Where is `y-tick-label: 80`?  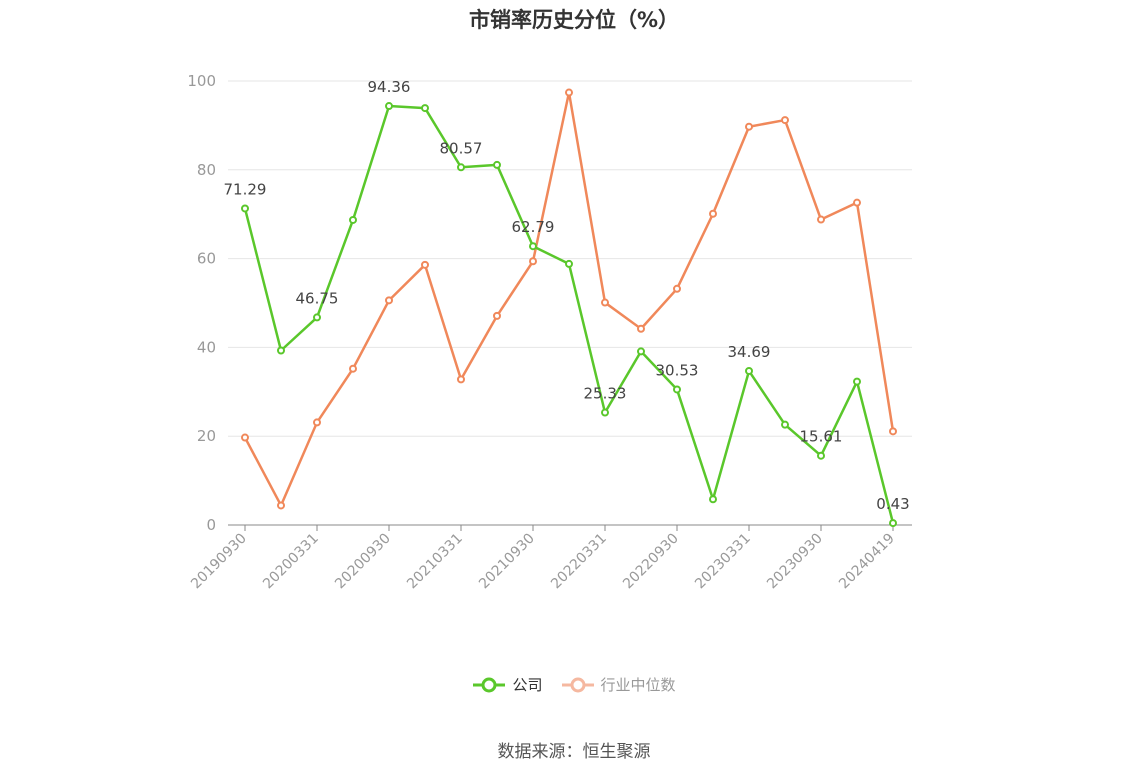 y-tick-label: 80 is located at coordinates (206, 170).